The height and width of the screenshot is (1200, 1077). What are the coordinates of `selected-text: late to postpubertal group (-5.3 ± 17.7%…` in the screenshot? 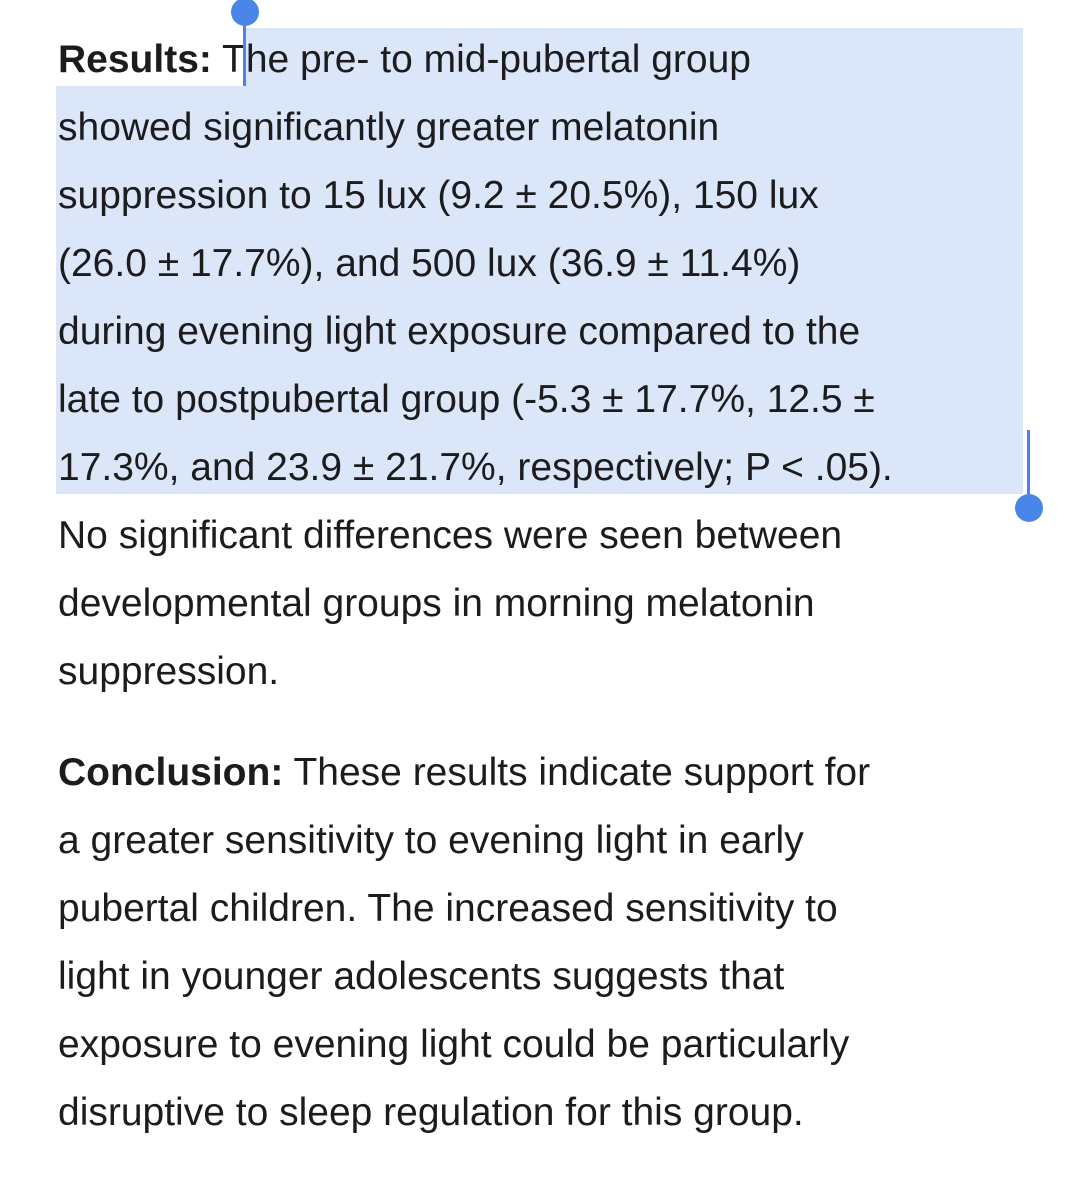 It's located at (466, 399).